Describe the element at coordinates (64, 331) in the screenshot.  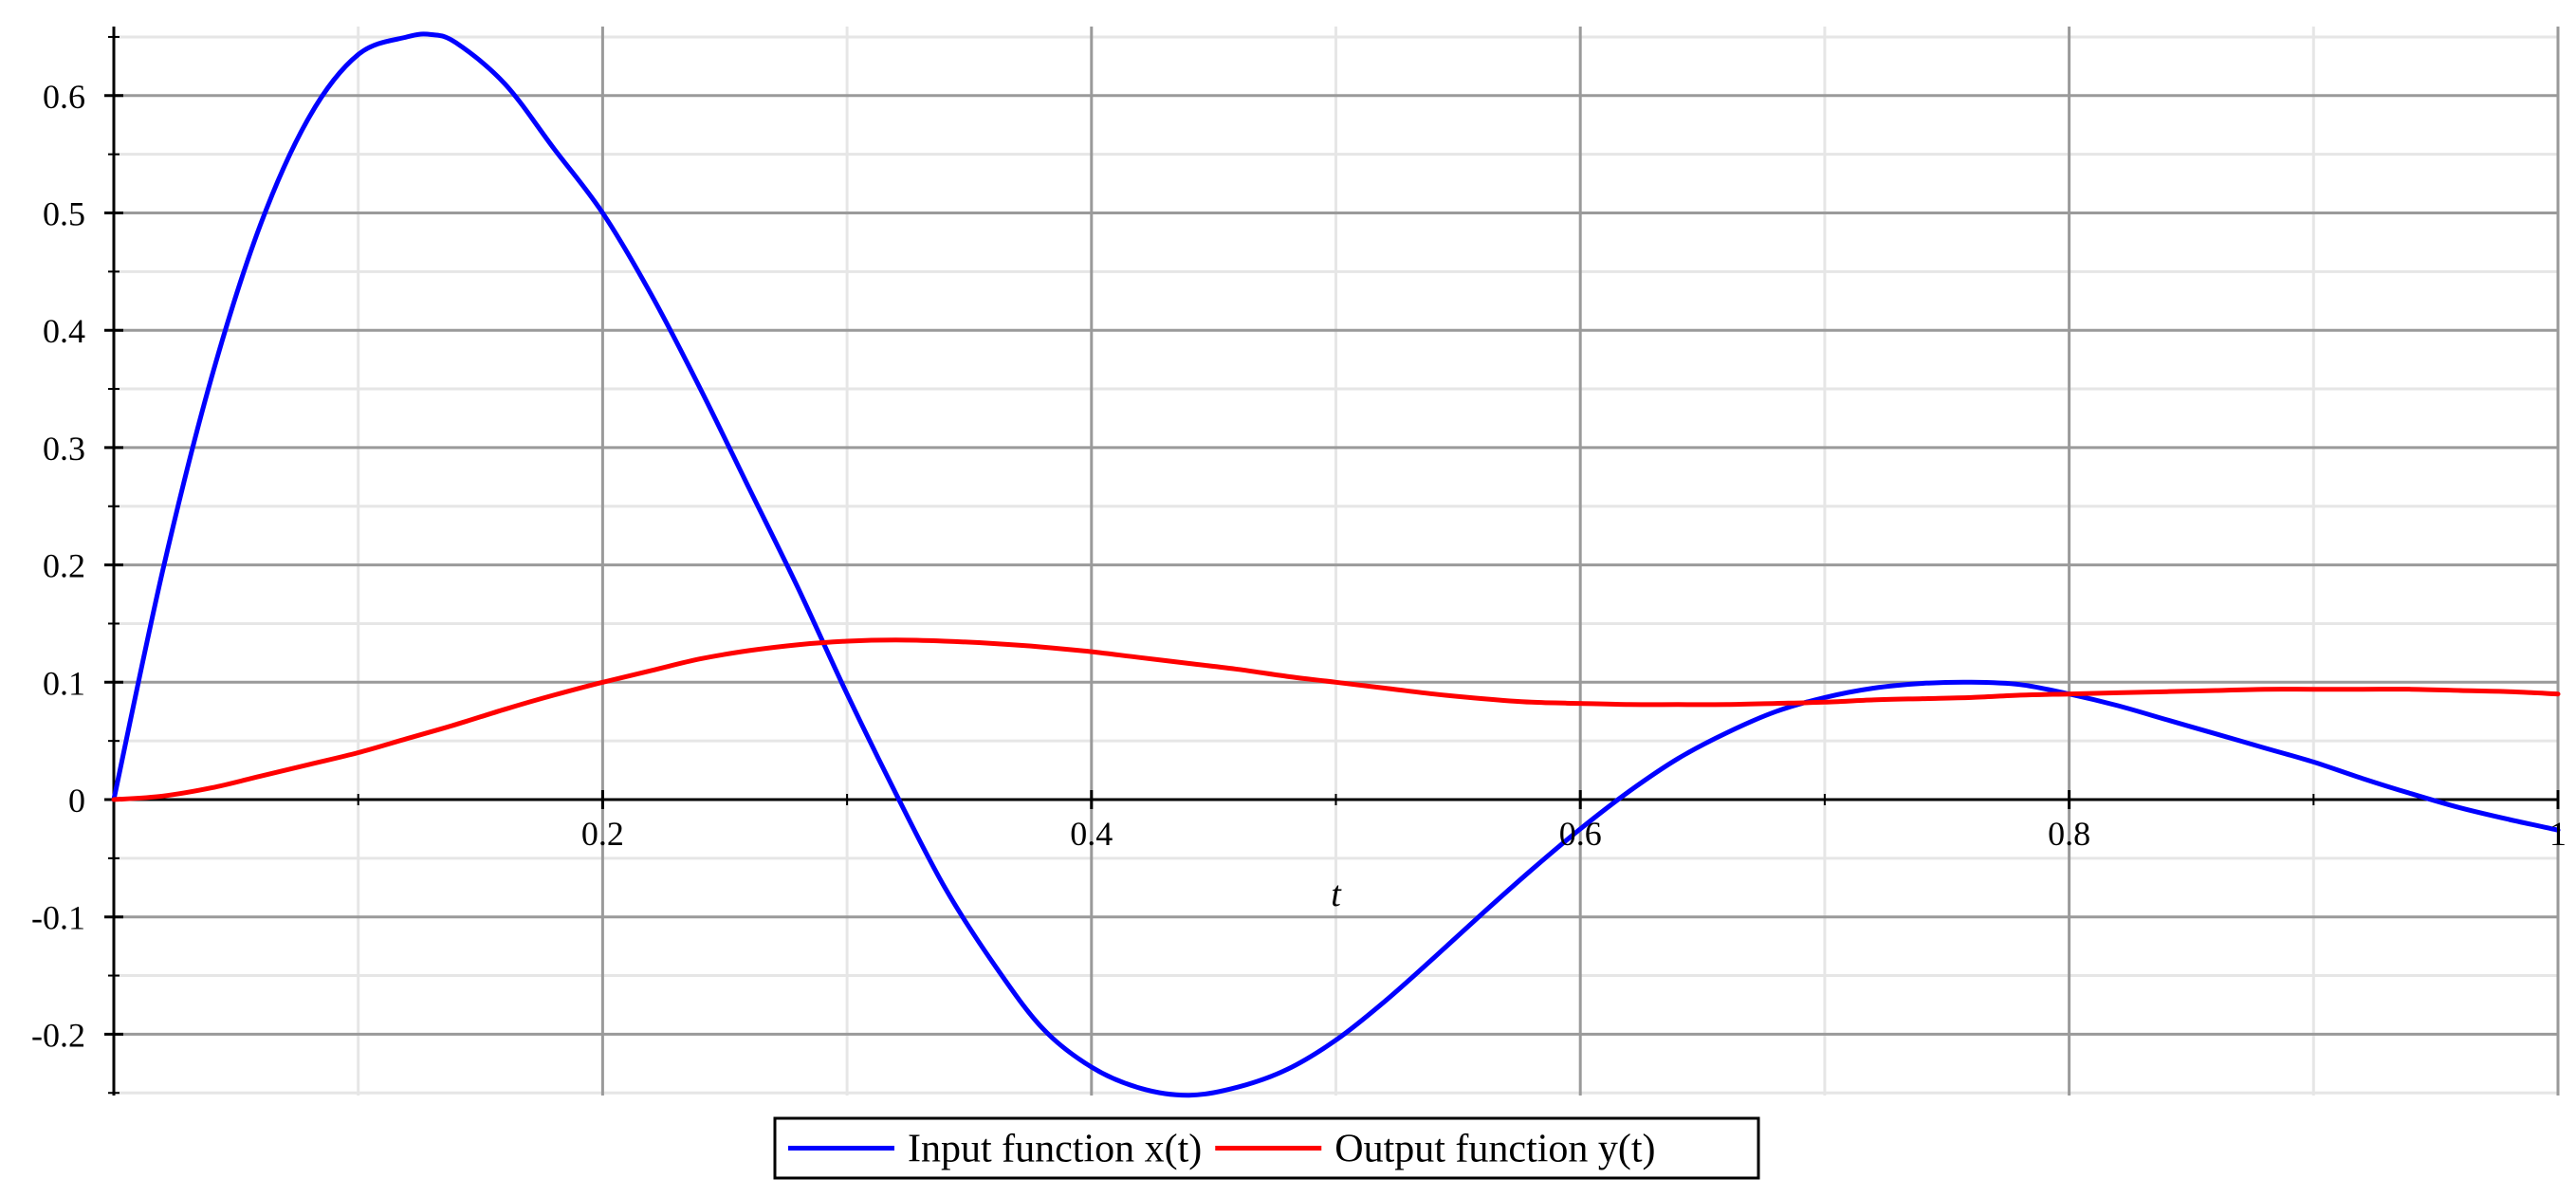
I see `y-tick-label: 0.4` at that location.